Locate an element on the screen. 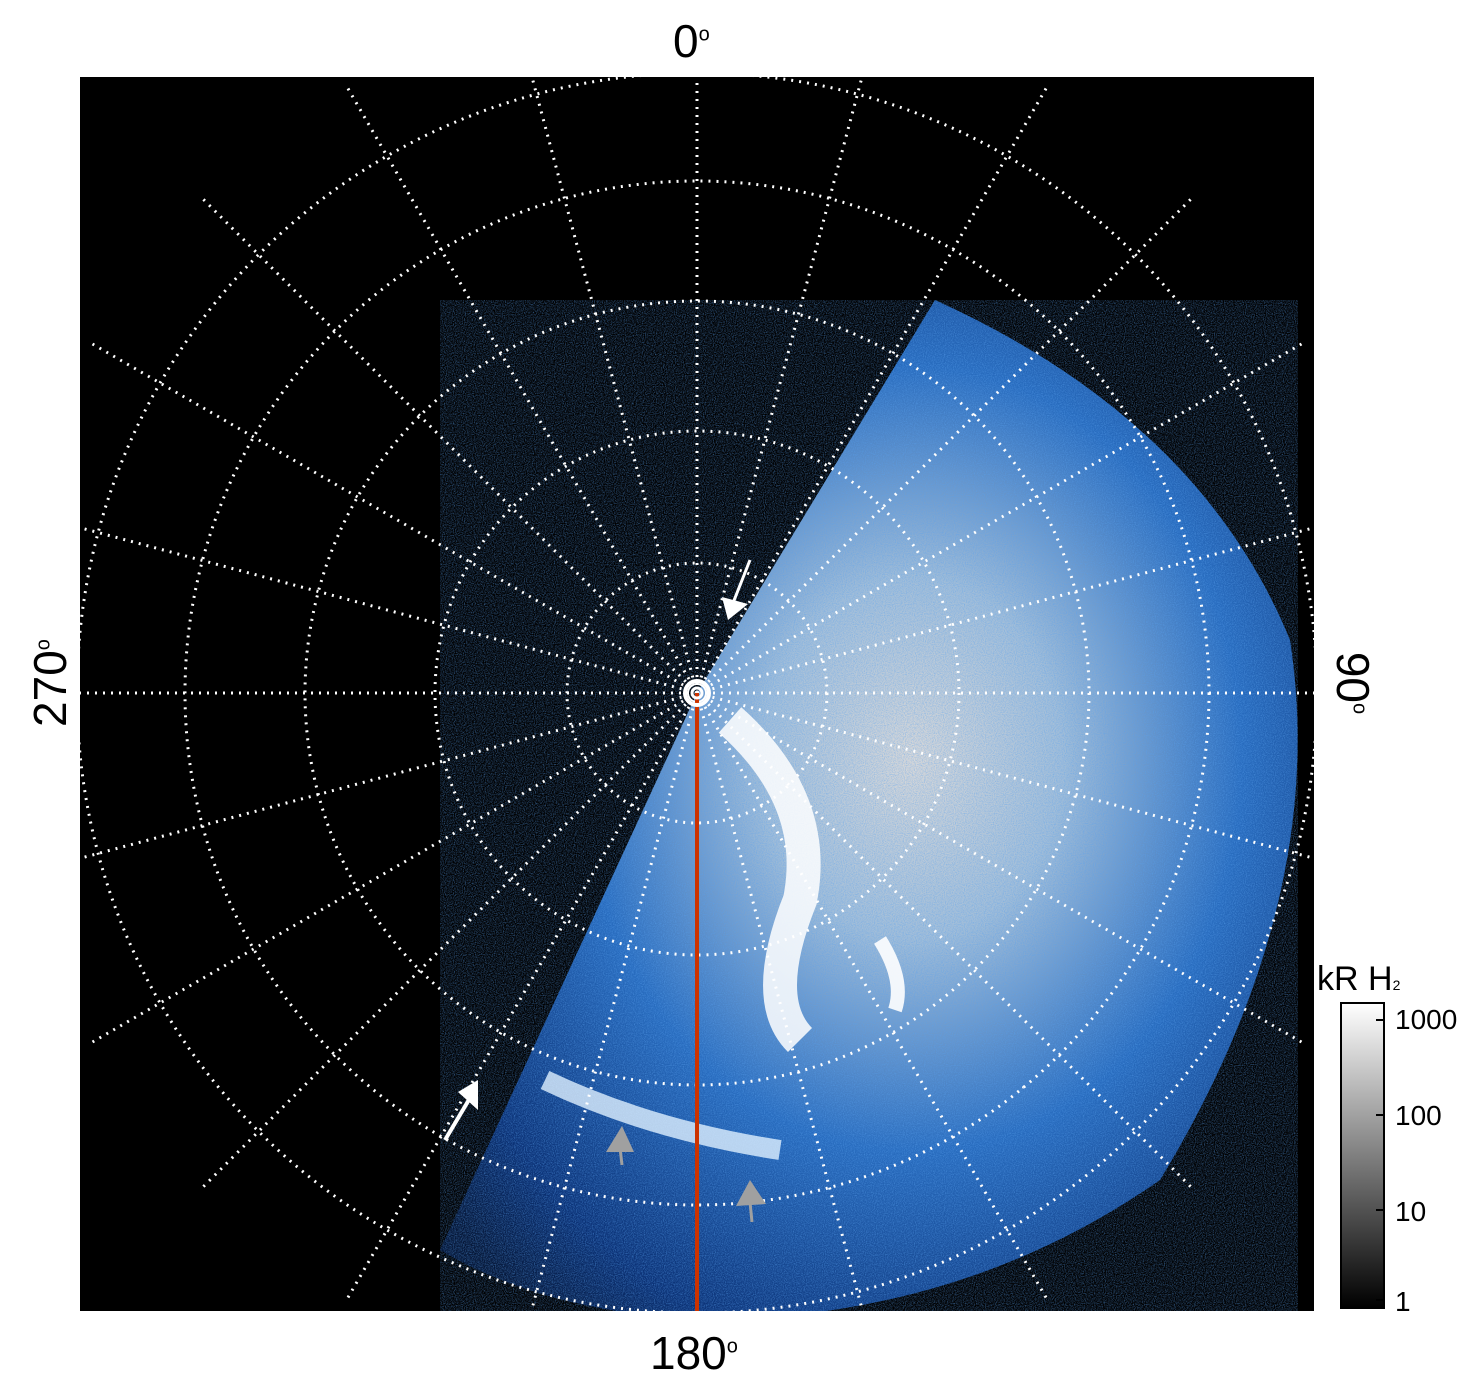 The width and height of the screenshot is (1481, 1386). arrow-white-left is located at coordinates (460, 1111).